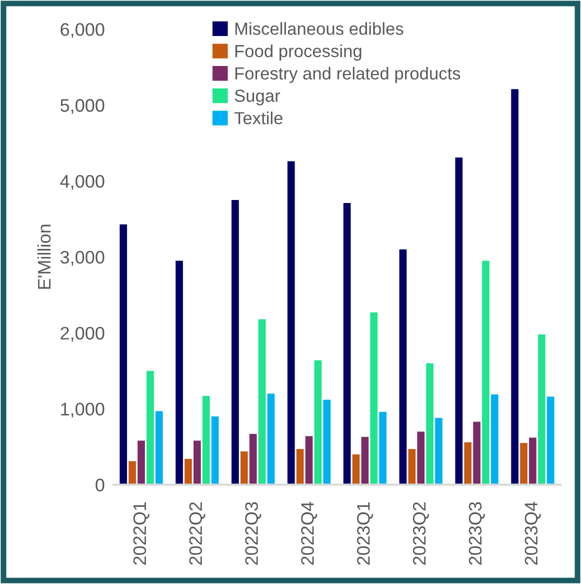 The width and height of the screenshot is (581, 584). I want to click on legend-label: Sugar, so click(257, 98).